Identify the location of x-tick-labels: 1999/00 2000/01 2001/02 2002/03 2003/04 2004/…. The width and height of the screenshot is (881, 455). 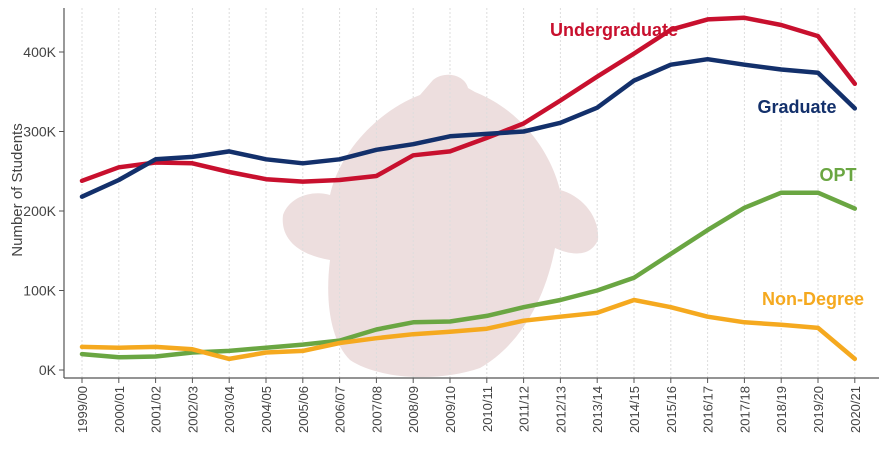
(469, 405).